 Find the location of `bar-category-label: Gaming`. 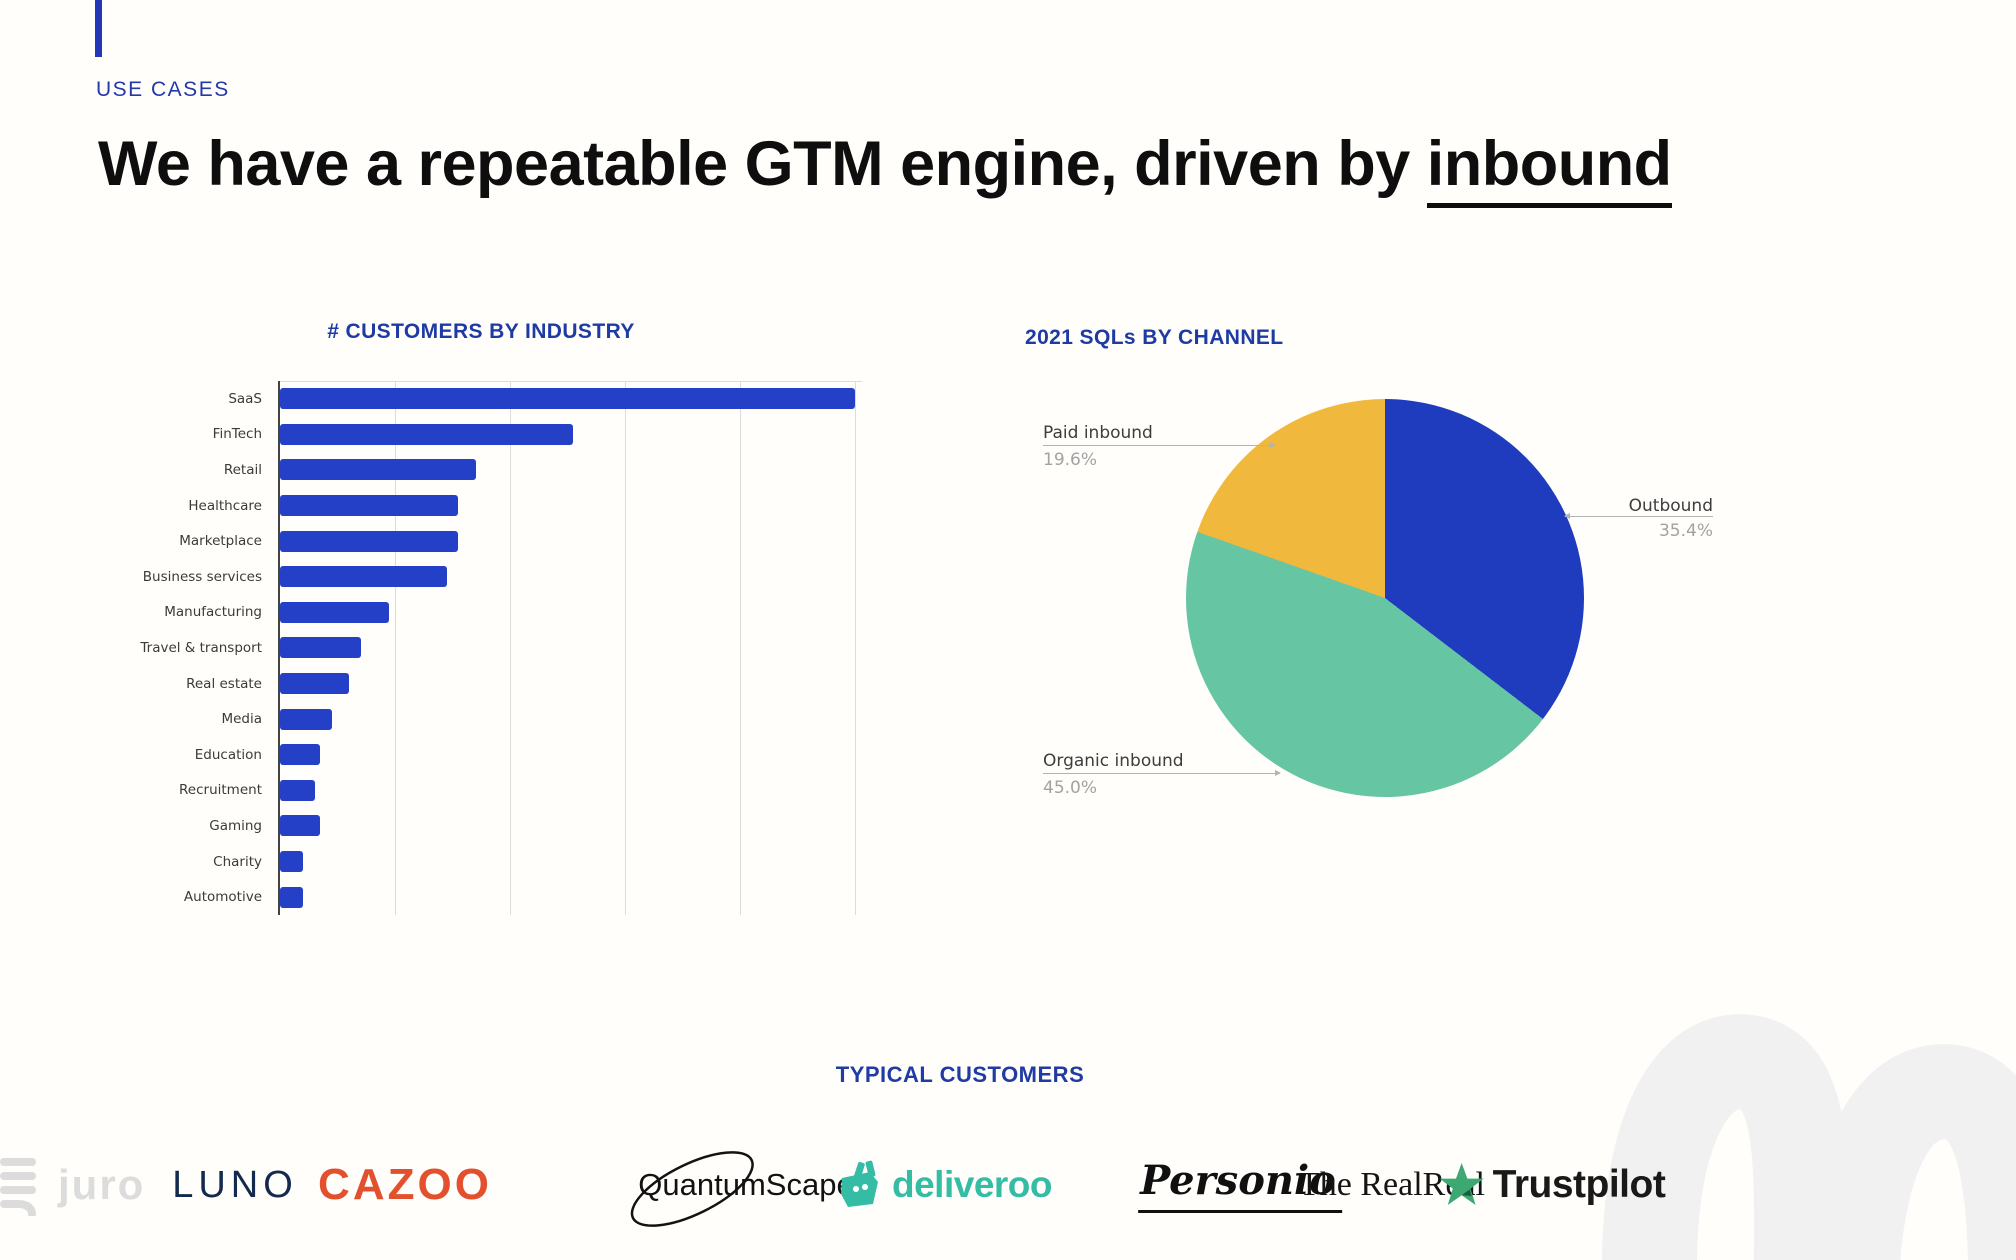

bar-category-label: Gaming is located at coordinates (235, 825).